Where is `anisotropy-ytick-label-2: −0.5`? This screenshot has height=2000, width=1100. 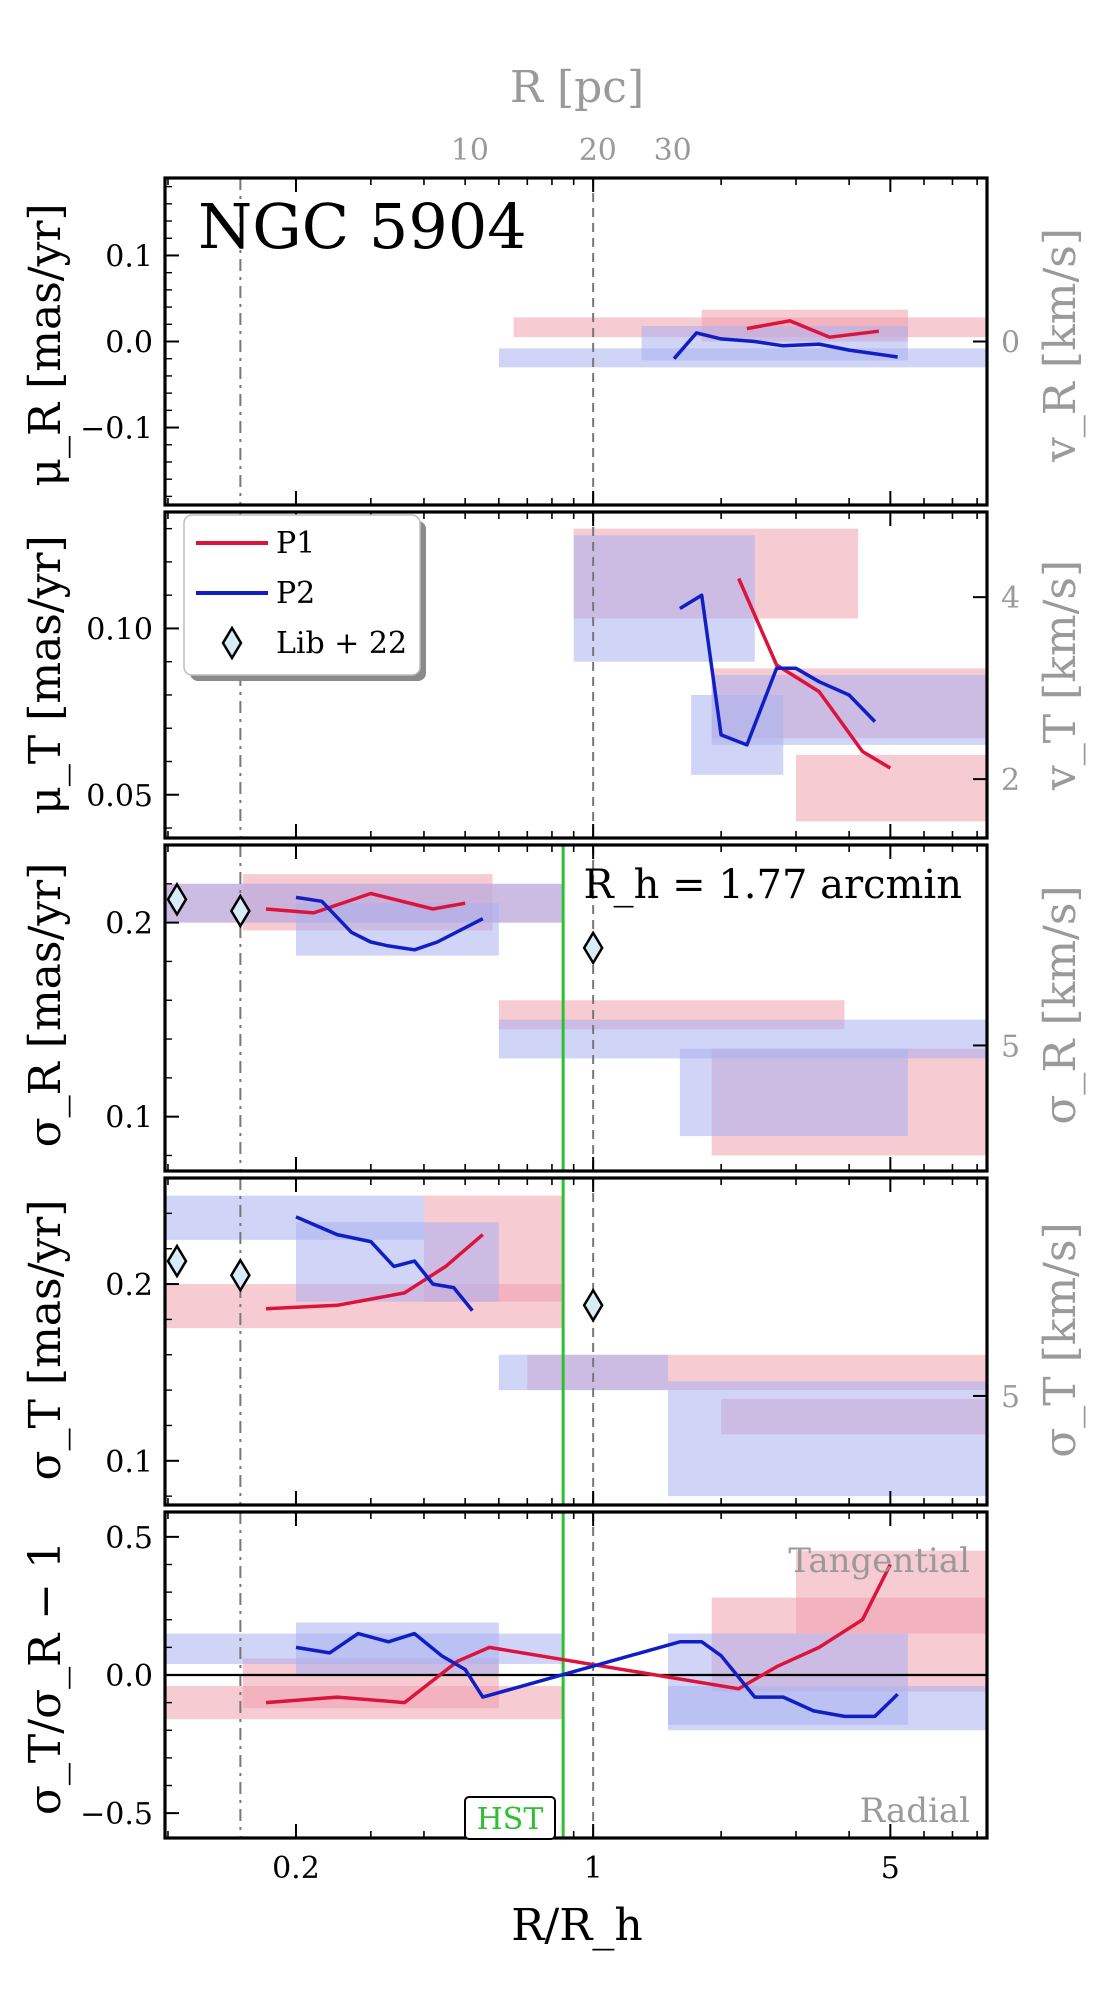 anisotropy-ytick-label-2: −0.5 is located at coordinates (116, 1814).